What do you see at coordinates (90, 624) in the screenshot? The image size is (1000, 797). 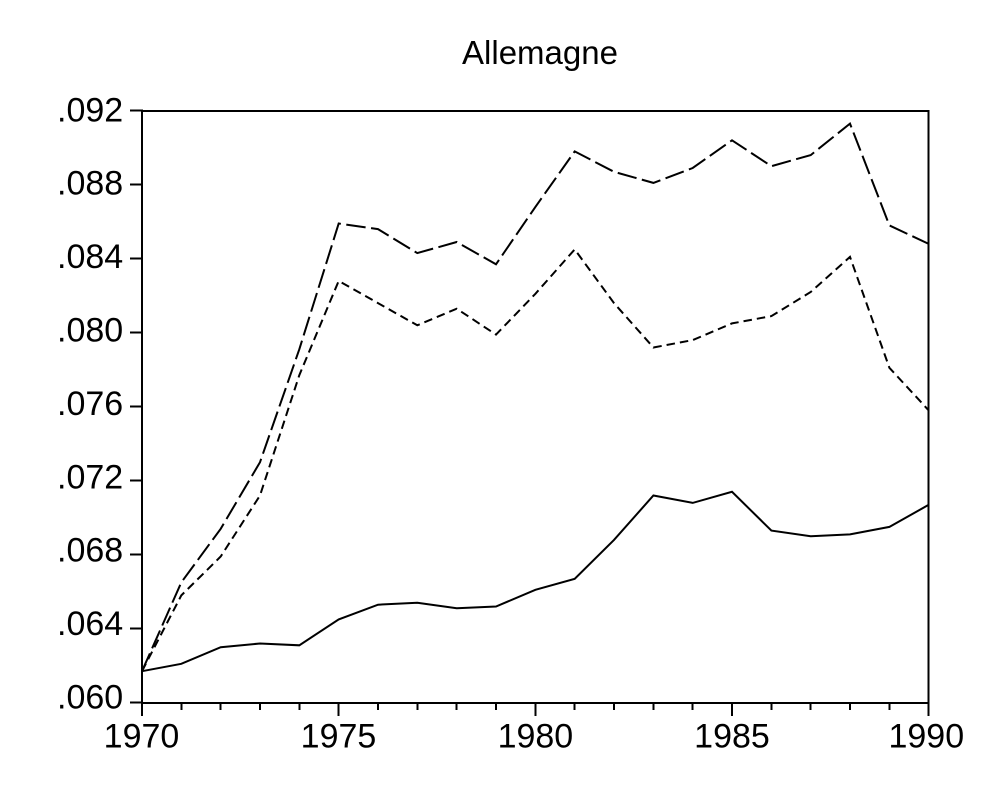 I see `svg-text: .064` at bounding box center [90, 624].